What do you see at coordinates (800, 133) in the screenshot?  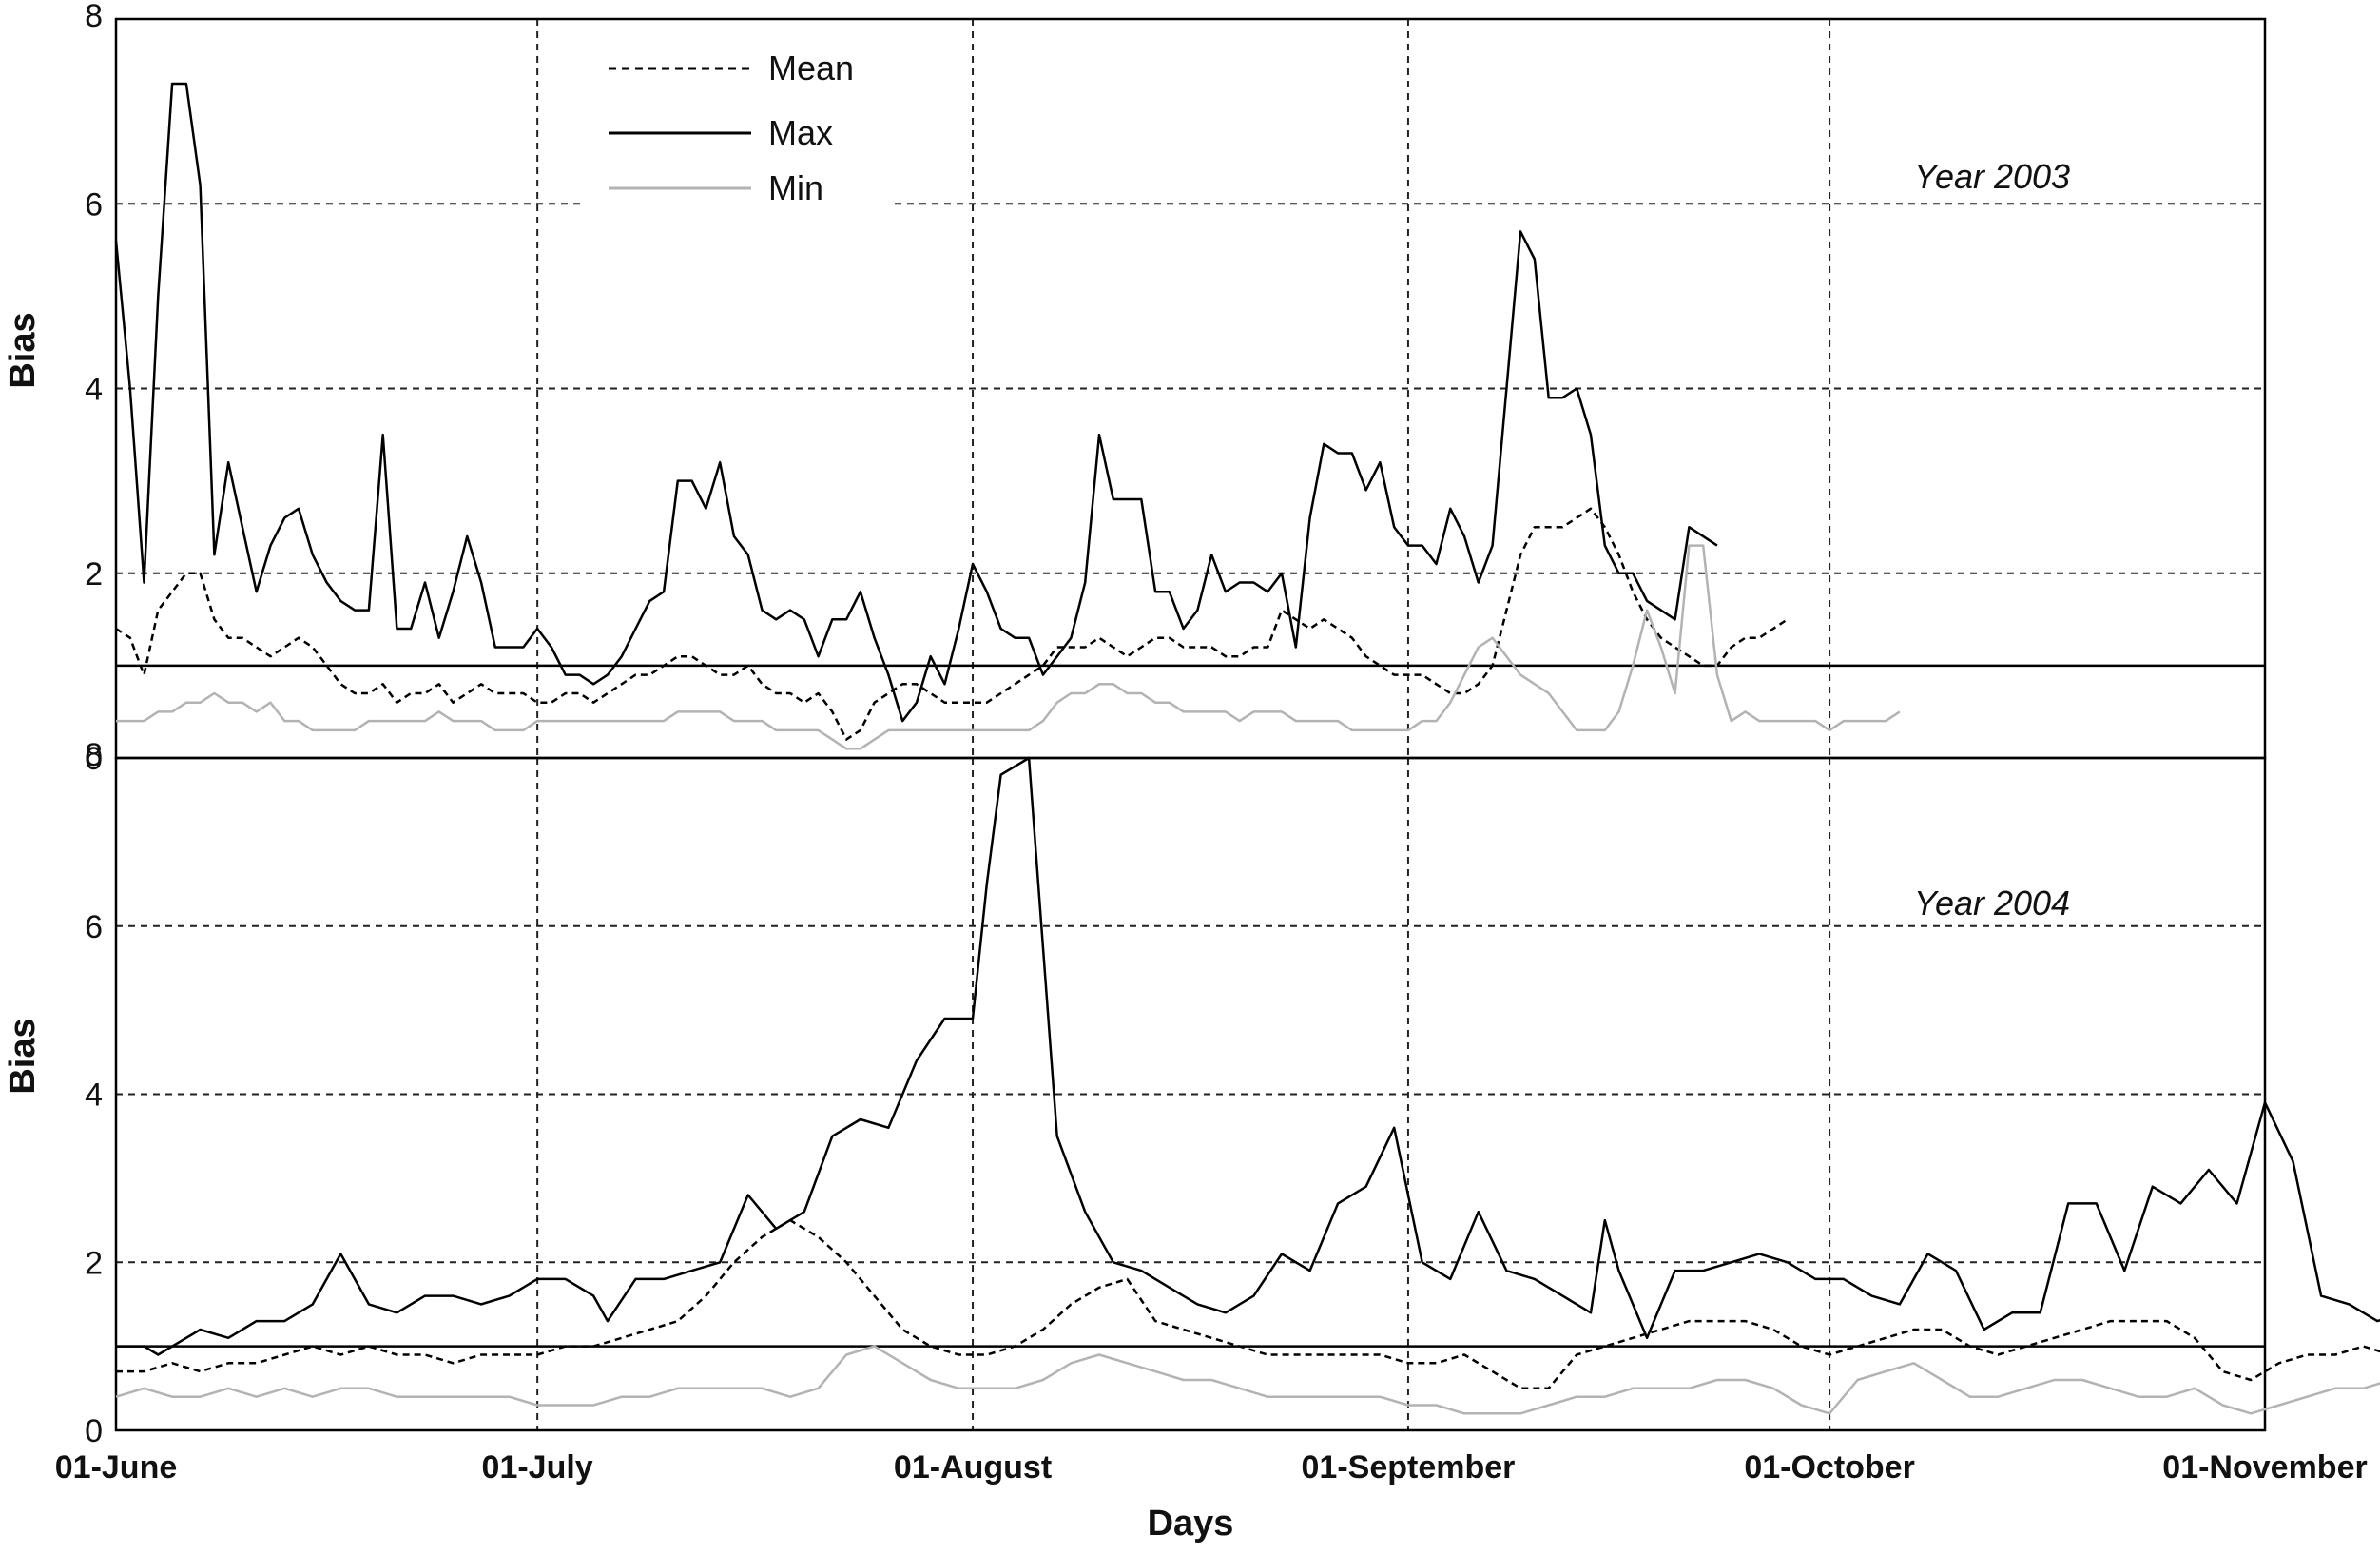 I see `legend-label-max: Max` at bounding box center [800, 133].